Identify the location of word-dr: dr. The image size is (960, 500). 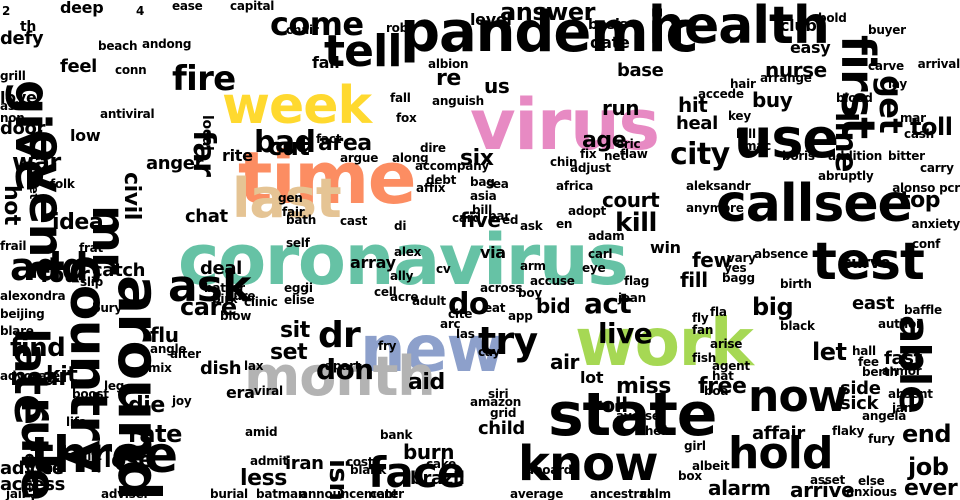
(339, 335).